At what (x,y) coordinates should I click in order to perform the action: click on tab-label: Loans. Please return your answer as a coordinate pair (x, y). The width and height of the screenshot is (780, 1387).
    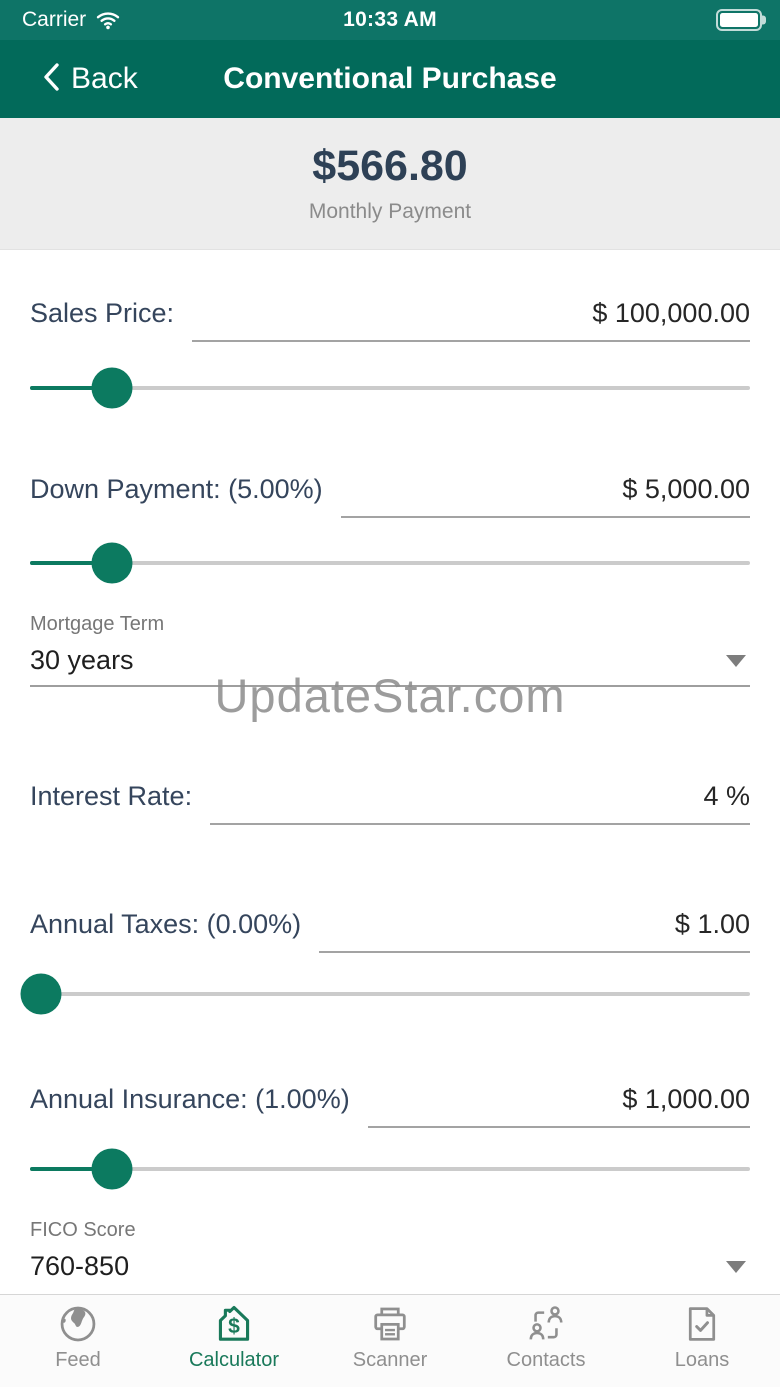
    Looking at the image, I should click on (702, 1360).